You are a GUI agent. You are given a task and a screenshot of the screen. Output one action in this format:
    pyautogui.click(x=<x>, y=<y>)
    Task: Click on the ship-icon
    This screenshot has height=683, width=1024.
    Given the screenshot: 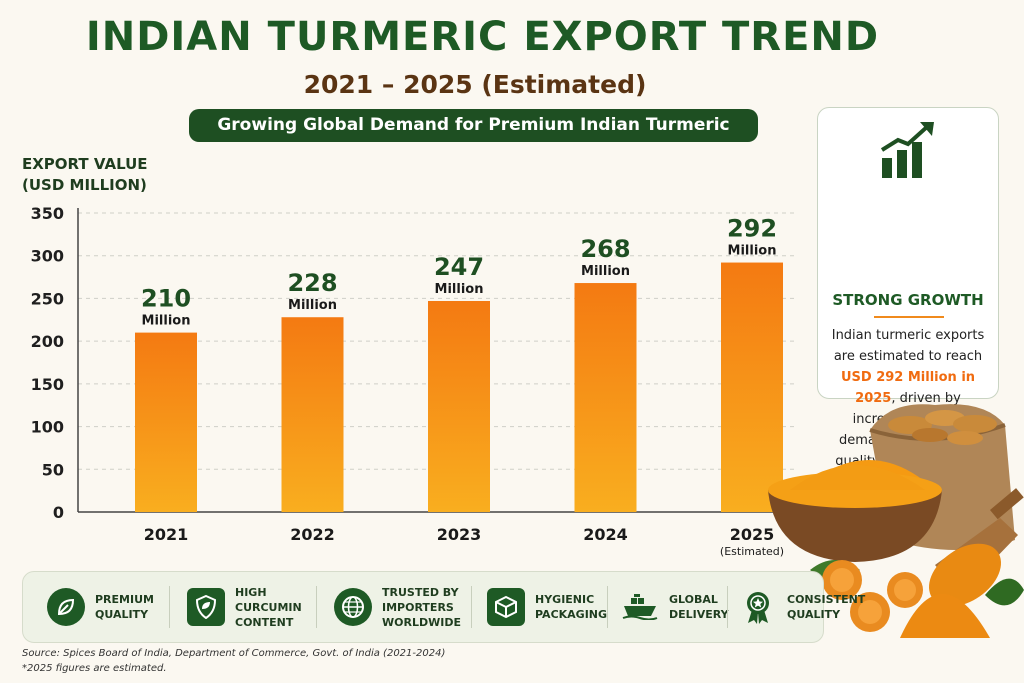 What is the action you would take?
    pyautogui.click(x=640, y=607)
    